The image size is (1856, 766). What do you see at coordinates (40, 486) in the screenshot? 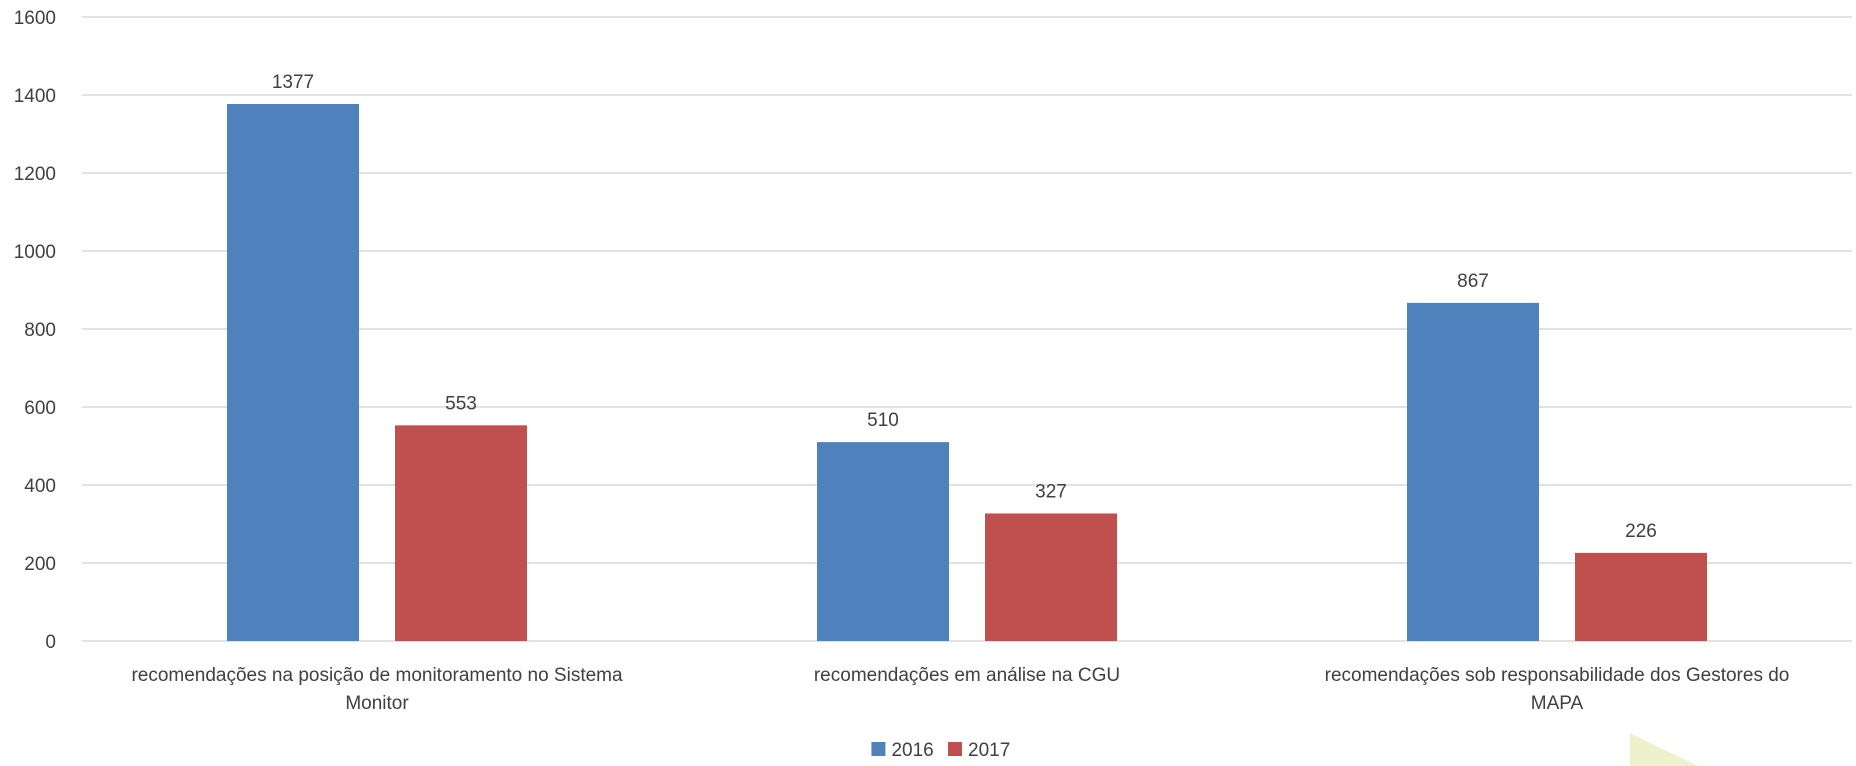
I see `y-tick-label: 400` at bounding box center [40, 486].